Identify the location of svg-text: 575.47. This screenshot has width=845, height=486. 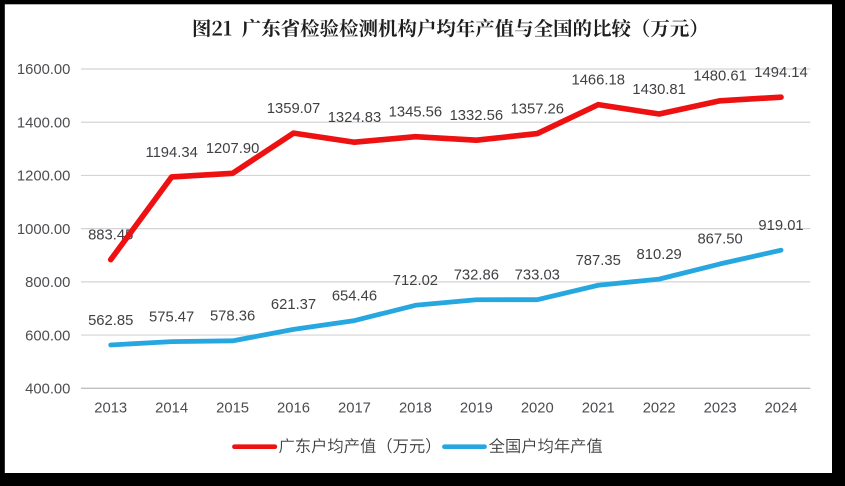
(171, 317).